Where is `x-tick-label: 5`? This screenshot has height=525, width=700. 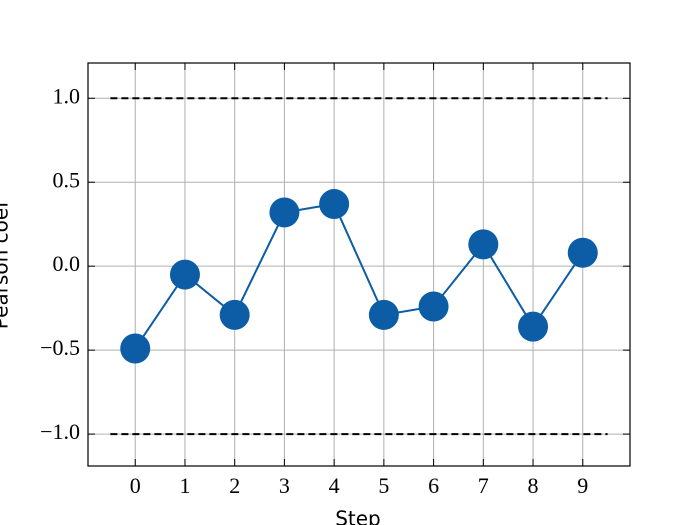
x-tick-label: 5 is located at coordinates (383, 485).